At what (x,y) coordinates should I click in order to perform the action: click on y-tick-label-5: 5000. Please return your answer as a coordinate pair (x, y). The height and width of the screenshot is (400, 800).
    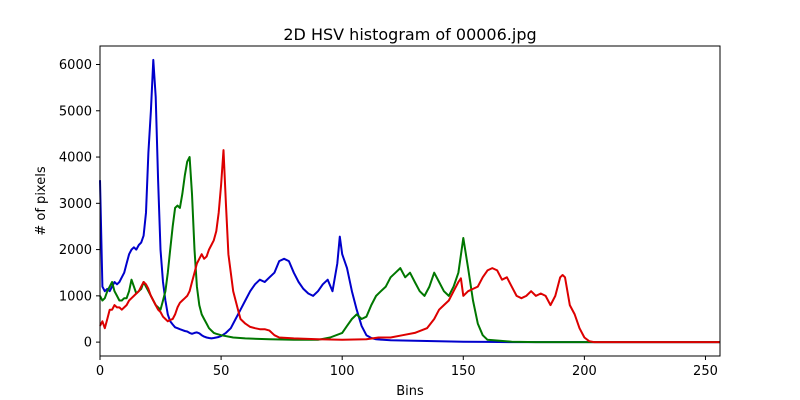
    Looking at the image, I should click on (75, 111).